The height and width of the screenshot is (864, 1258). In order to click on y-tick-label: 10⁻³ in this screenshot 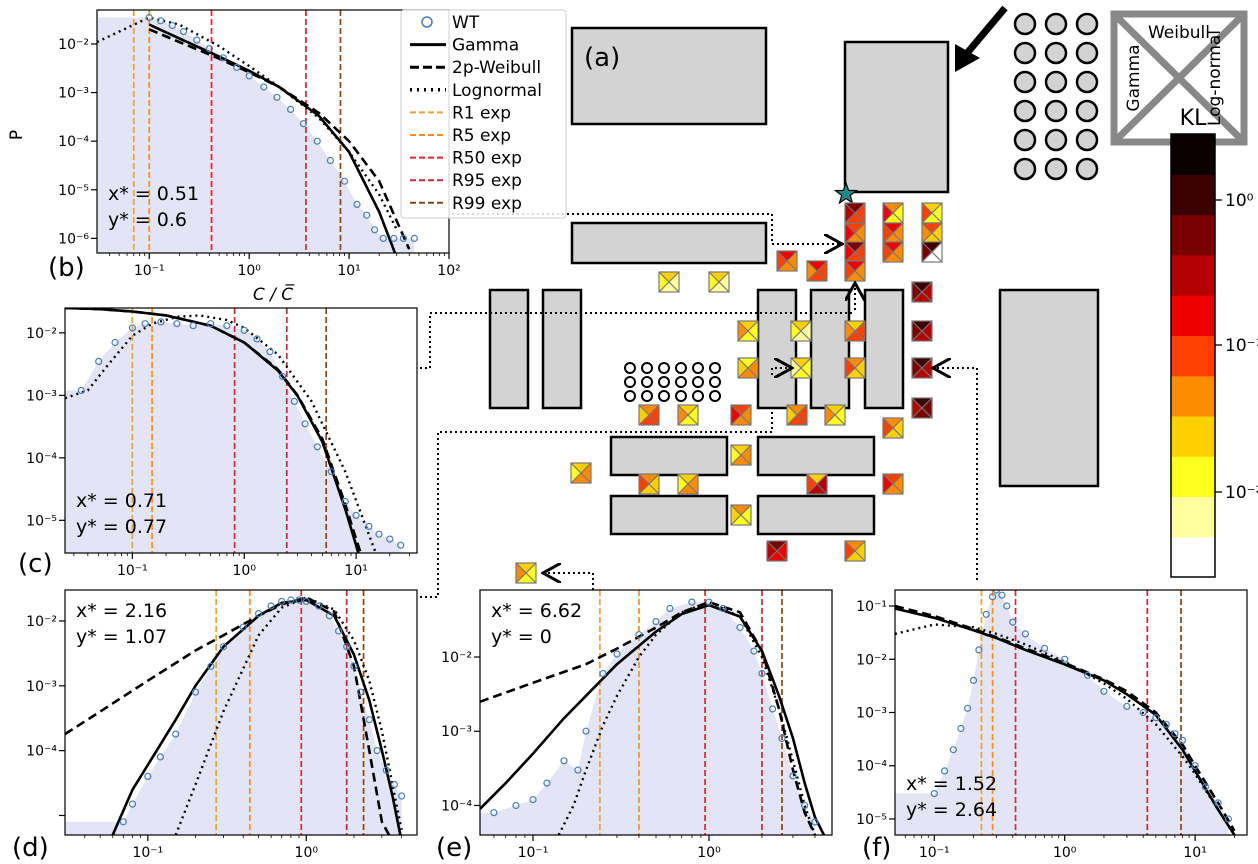, I will do `click(73, 94)`.